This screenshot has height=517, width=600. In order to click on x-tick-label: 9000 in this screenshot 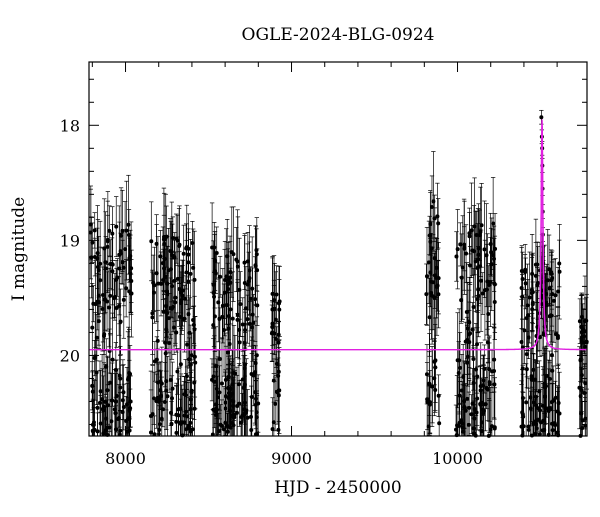, I will do `click(291, 458)`.